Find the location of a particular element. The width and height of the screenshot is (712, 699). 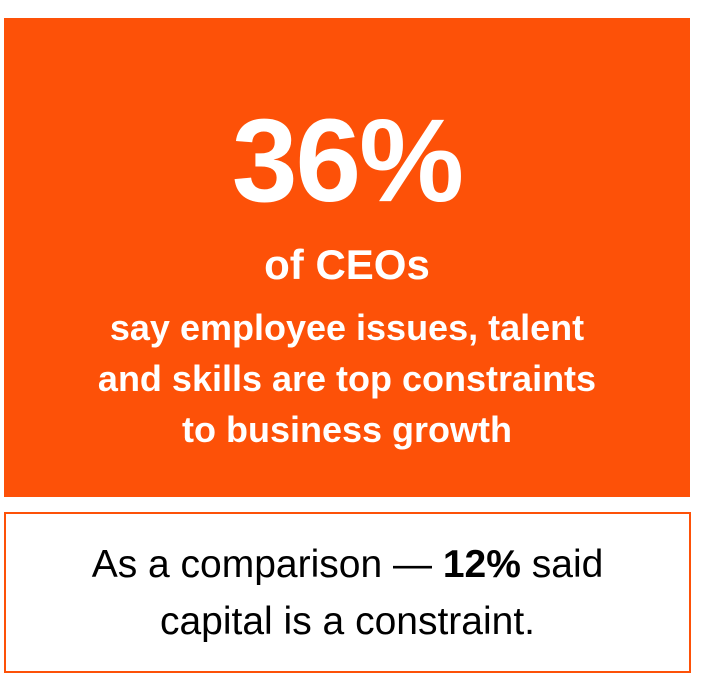

comparison-line: capital is a constraint. is located at coordinates (347, 621).